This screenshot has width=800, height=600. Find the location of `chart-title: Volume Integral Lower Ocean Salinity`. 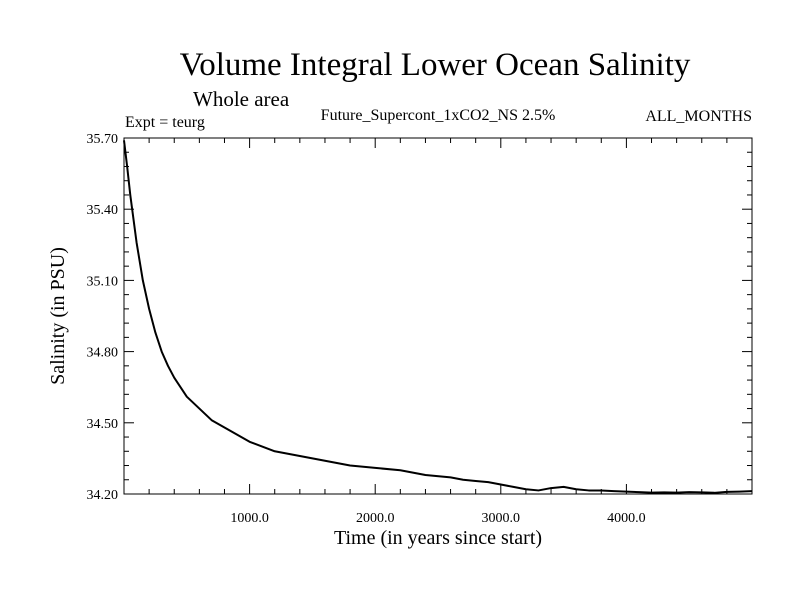

chart-title: Volume Integral Lower Ocean Salinity is located at coordinates (435, 65).